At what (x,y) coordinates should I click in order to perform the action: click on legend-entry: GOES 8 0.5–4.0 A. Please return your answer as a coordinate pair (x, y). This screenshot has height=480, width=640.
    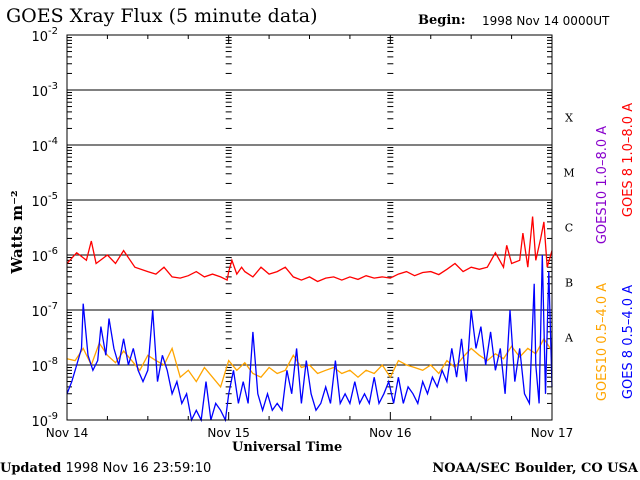
    Looking at the image, I should click on (628, 342).